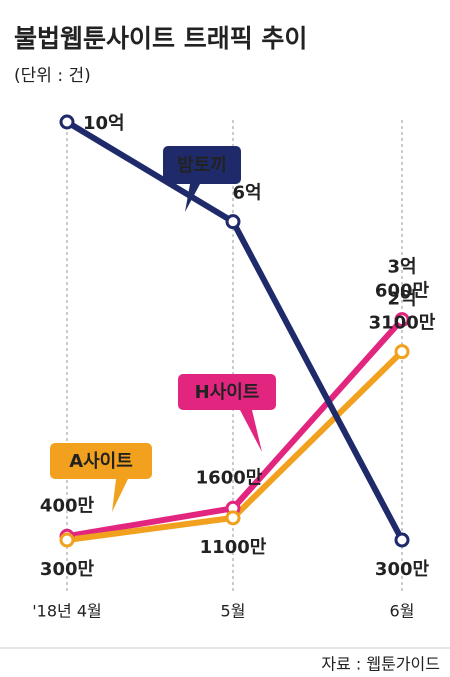 The height and width of the screenshot is (677, 450). Describe the element at coordinates (380, 664) in the screenshot. I see `source: 자료 : 웹툰가이드` at that location.